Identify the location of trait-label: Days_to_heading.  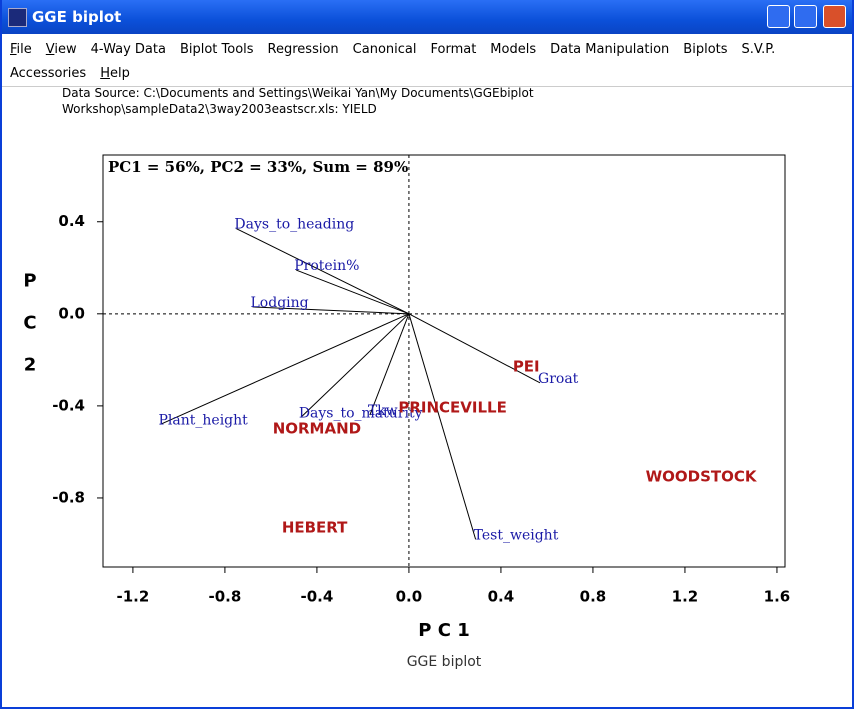
(294, 225).